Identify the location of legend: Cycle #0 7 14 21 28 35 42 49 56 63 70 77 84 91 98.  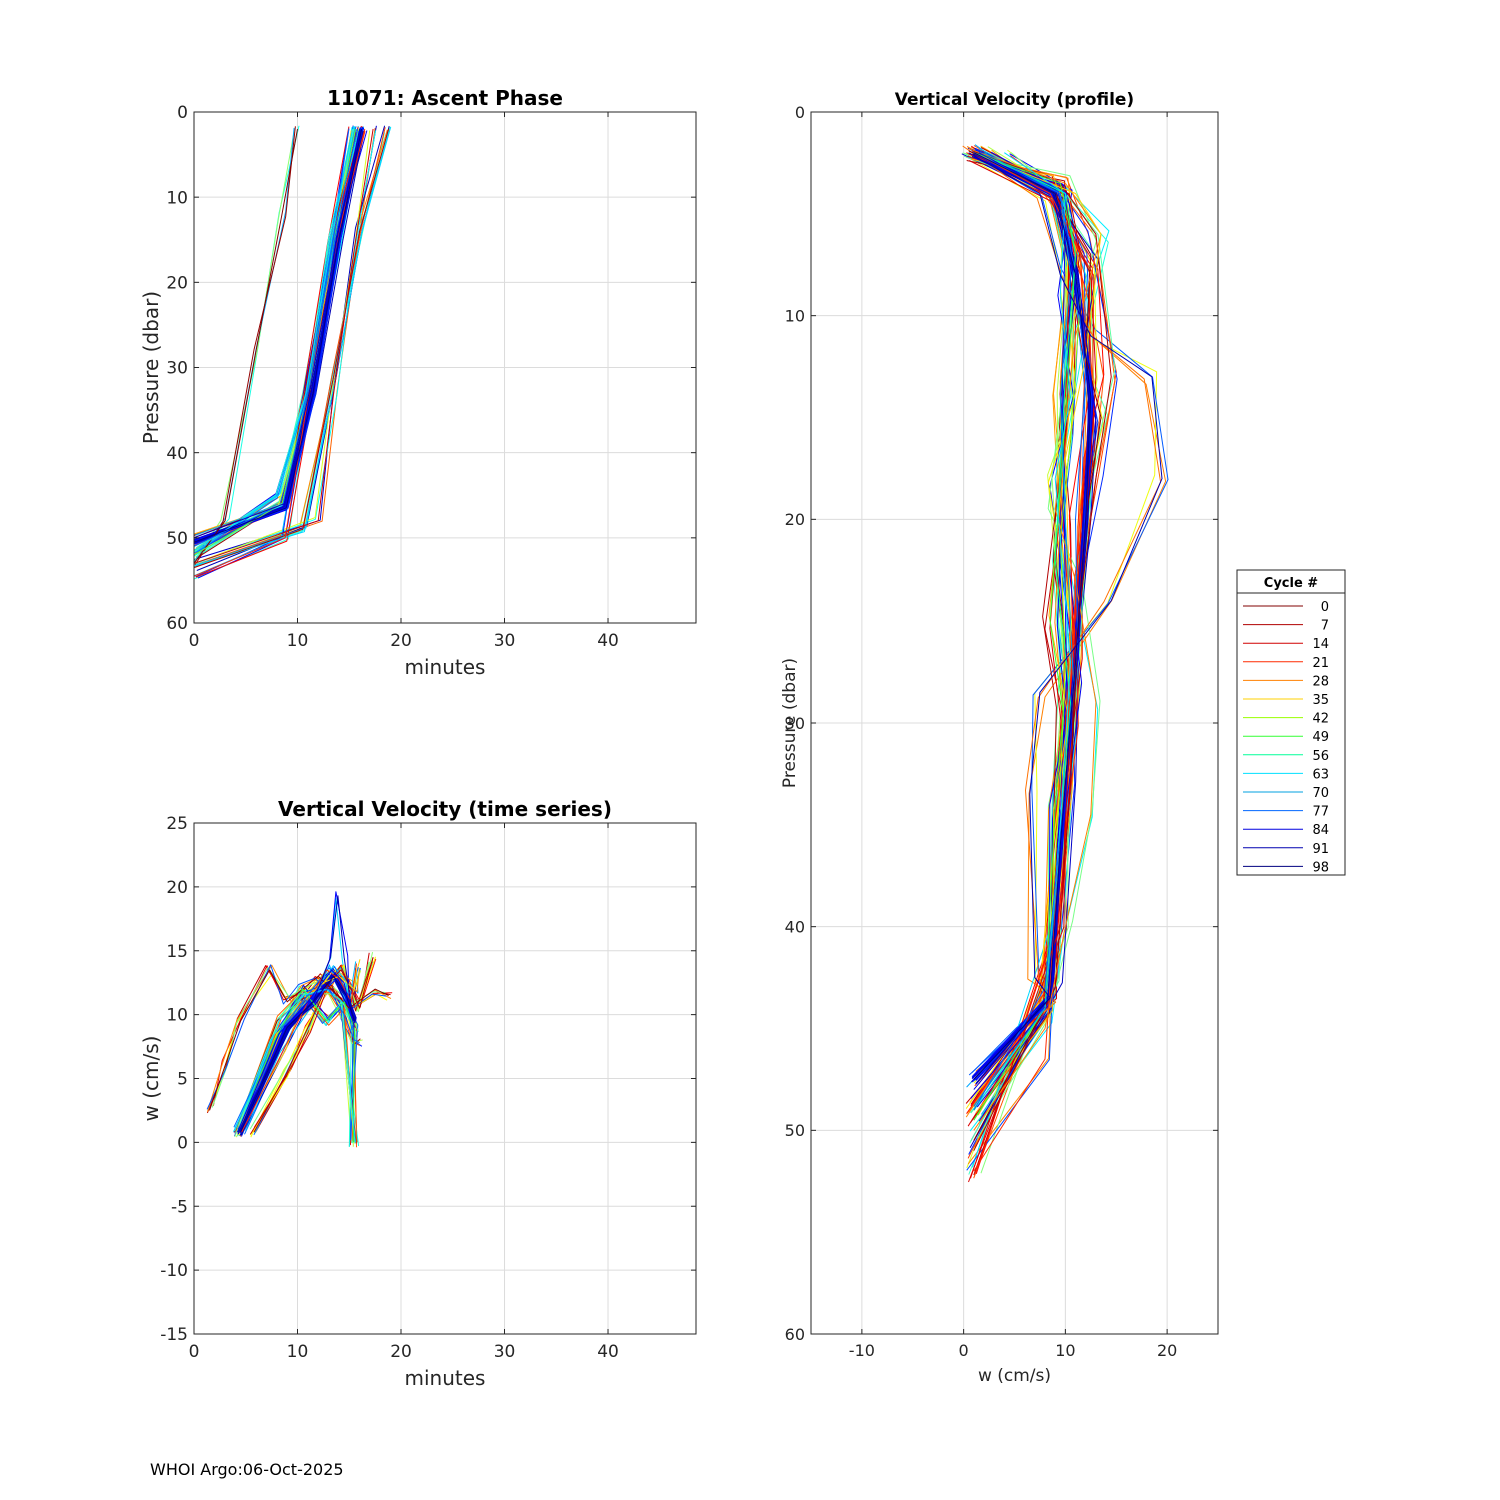
(1291, 722).